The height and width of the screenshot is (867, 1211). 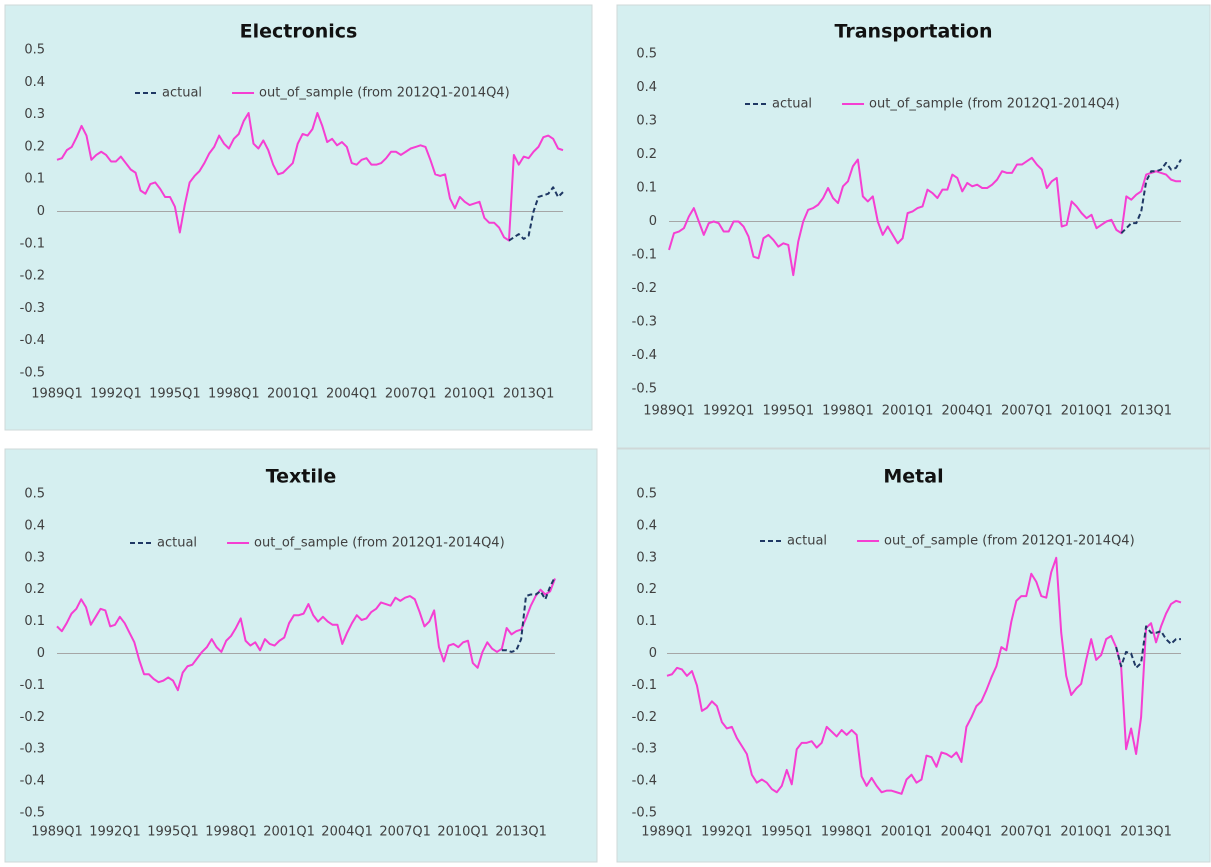 I want to click on chart-title: Metal, so click(x=913, y=477).